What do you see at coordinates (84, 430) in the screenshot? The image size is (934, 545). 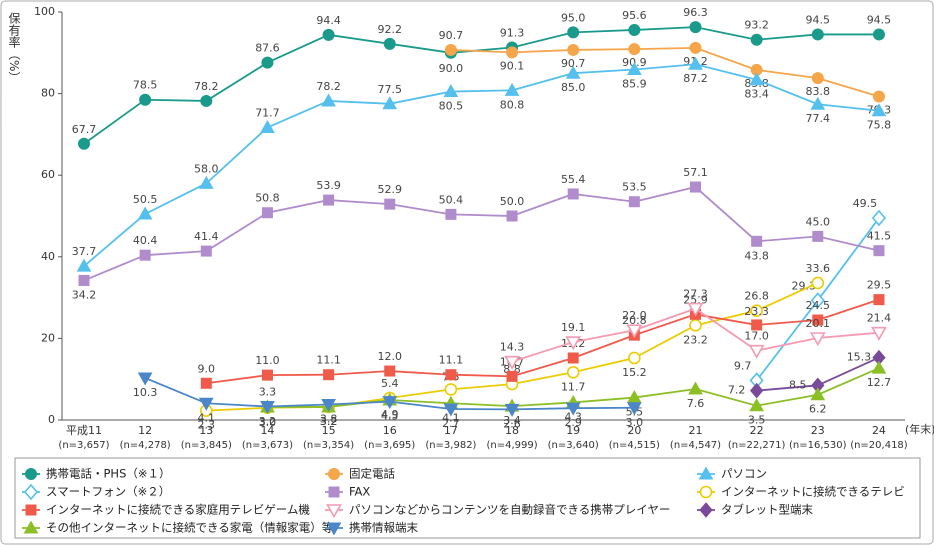 I see `x-tick-label: 平成11` at bounding box center [84, 430].